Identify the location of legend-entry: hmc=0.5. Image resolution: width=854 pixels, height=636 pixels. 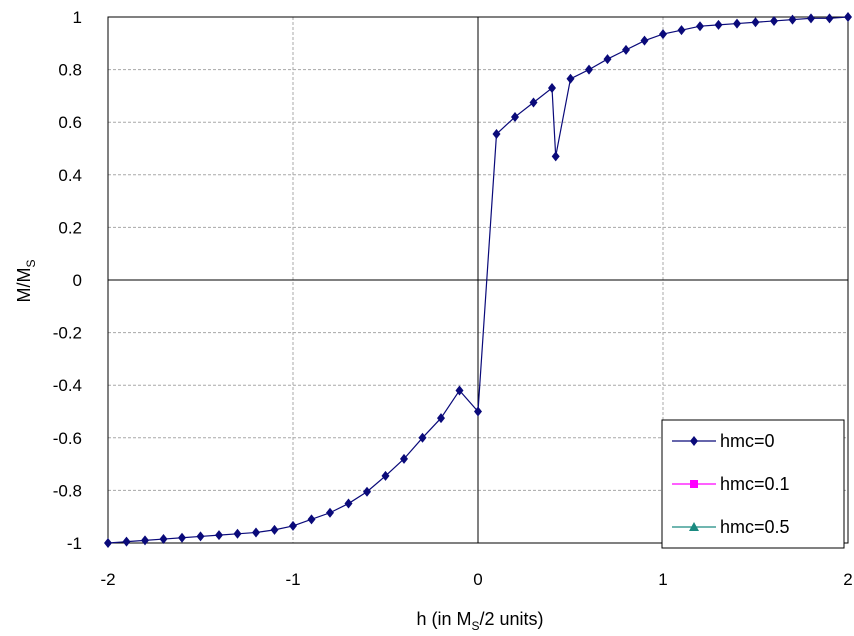
(731, 527).